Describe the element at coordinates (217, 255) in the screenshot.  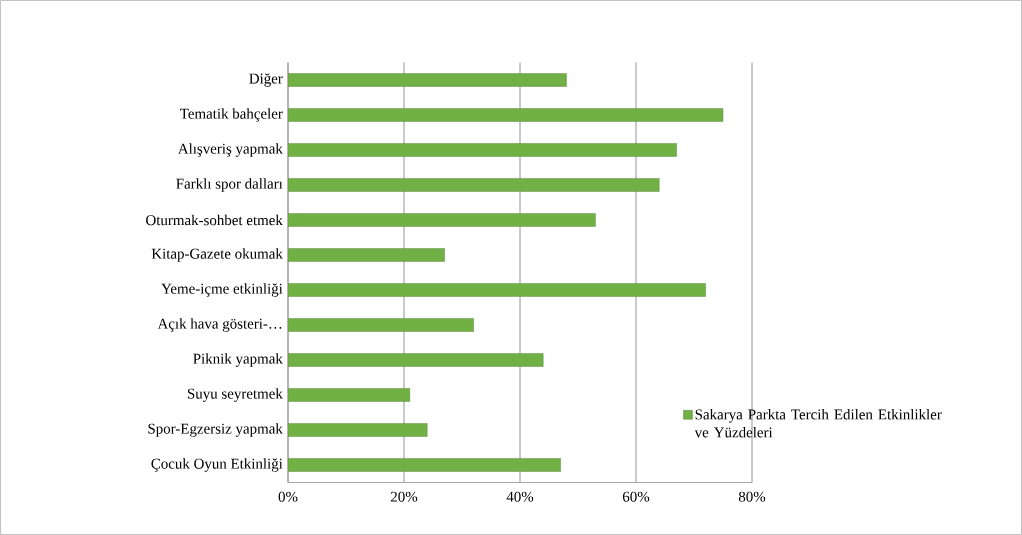
I see `y-tick-label: Kitap-Gazete okumak` at that location.